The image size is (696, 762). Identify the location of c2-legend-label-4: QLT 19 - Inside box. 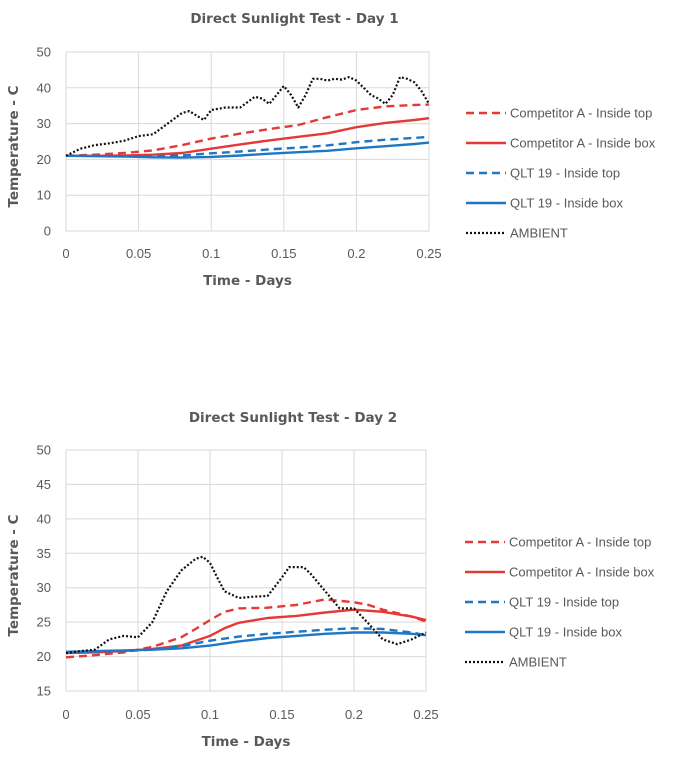
(565, 632).